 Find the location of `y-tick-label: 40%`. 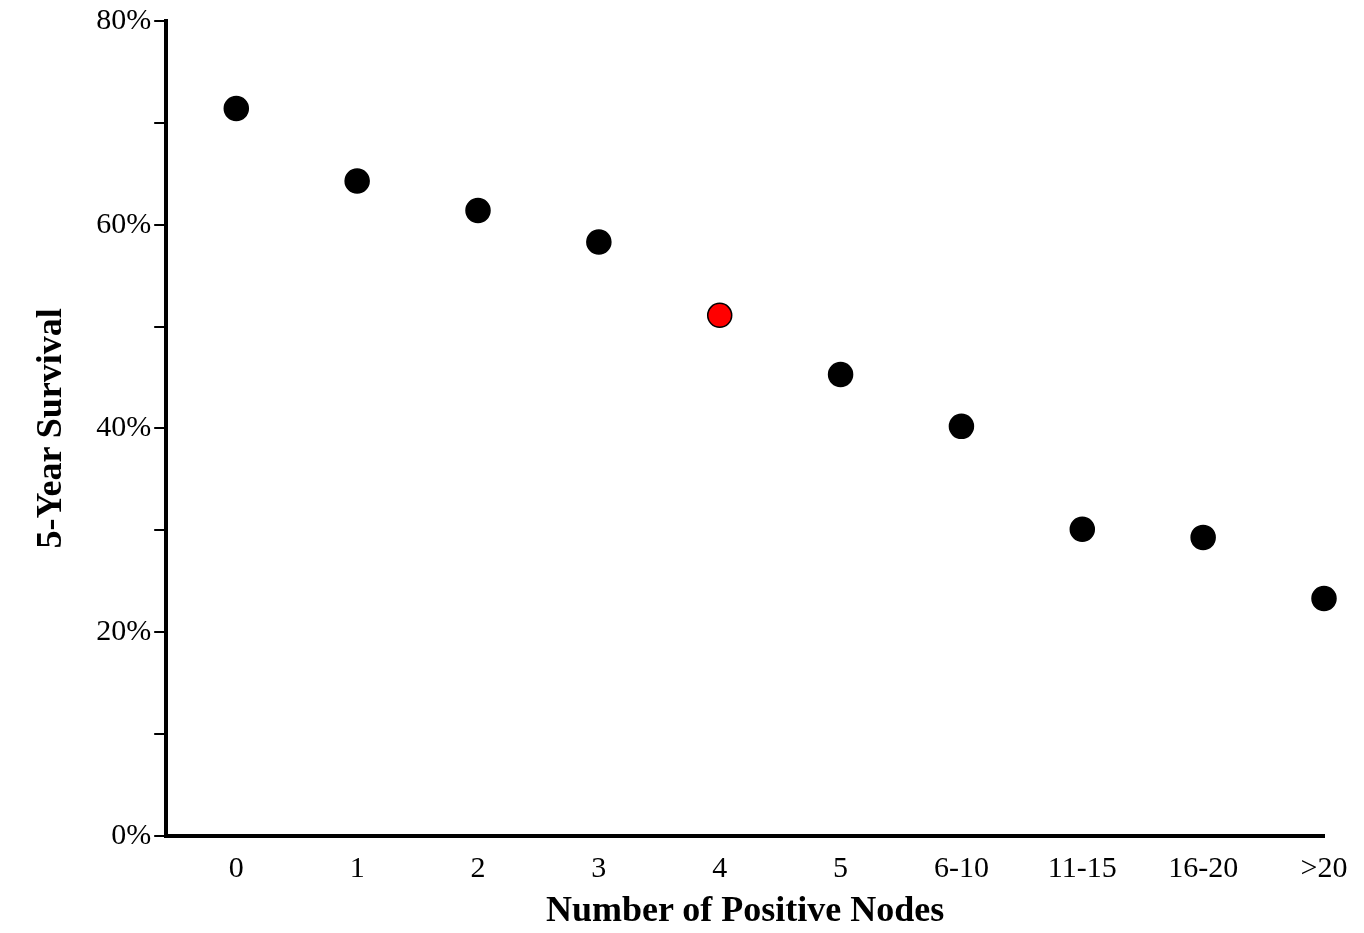

y-tick-label: 40% is located at coordinates (124, 426).